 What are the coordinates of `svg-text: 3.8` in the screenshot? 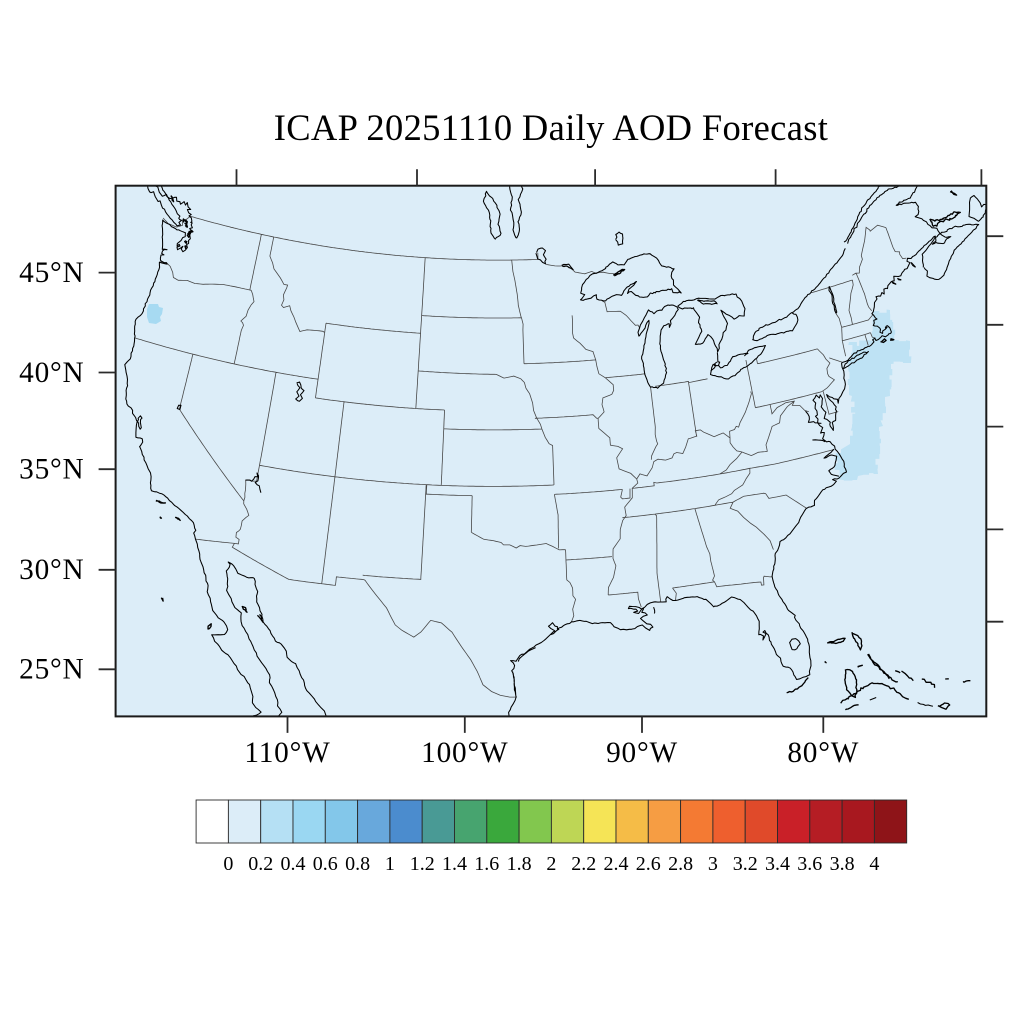 It's located at (842, 864).